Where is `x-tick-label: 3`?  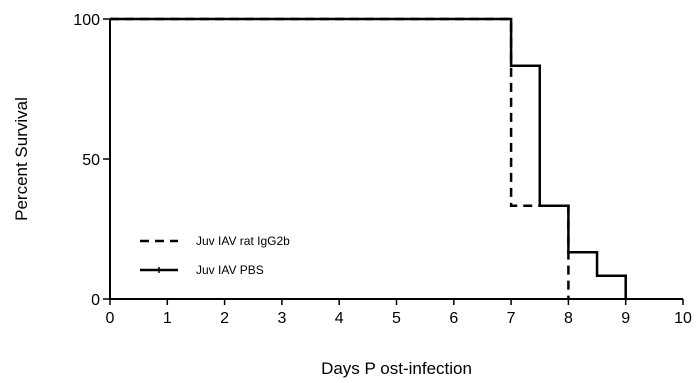
x-tick-label: 3 is located at coordinates (281, 318).